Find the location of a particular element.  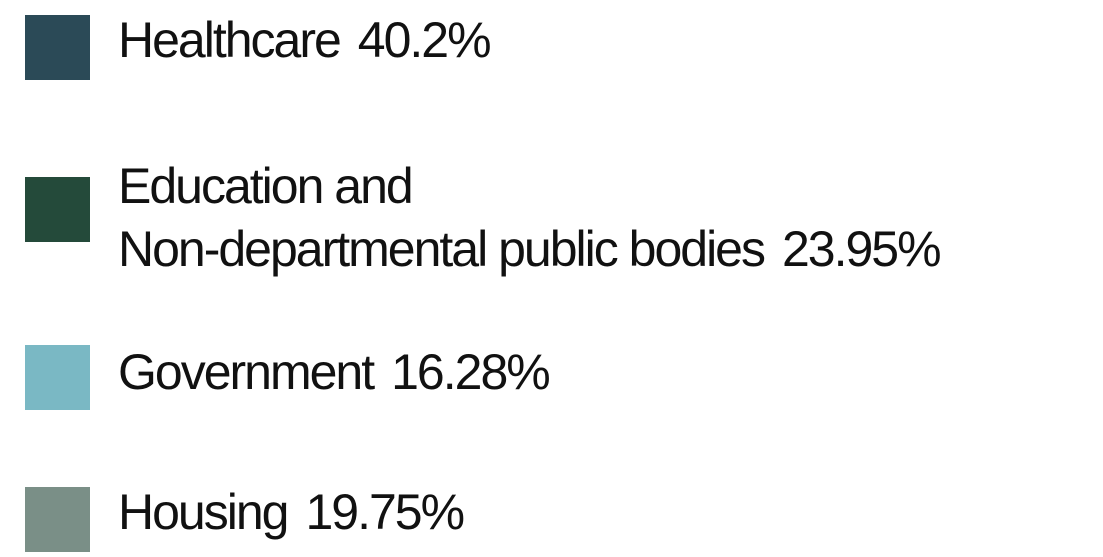

legend-swatch-healthcare is located at coordinates (57, 47).